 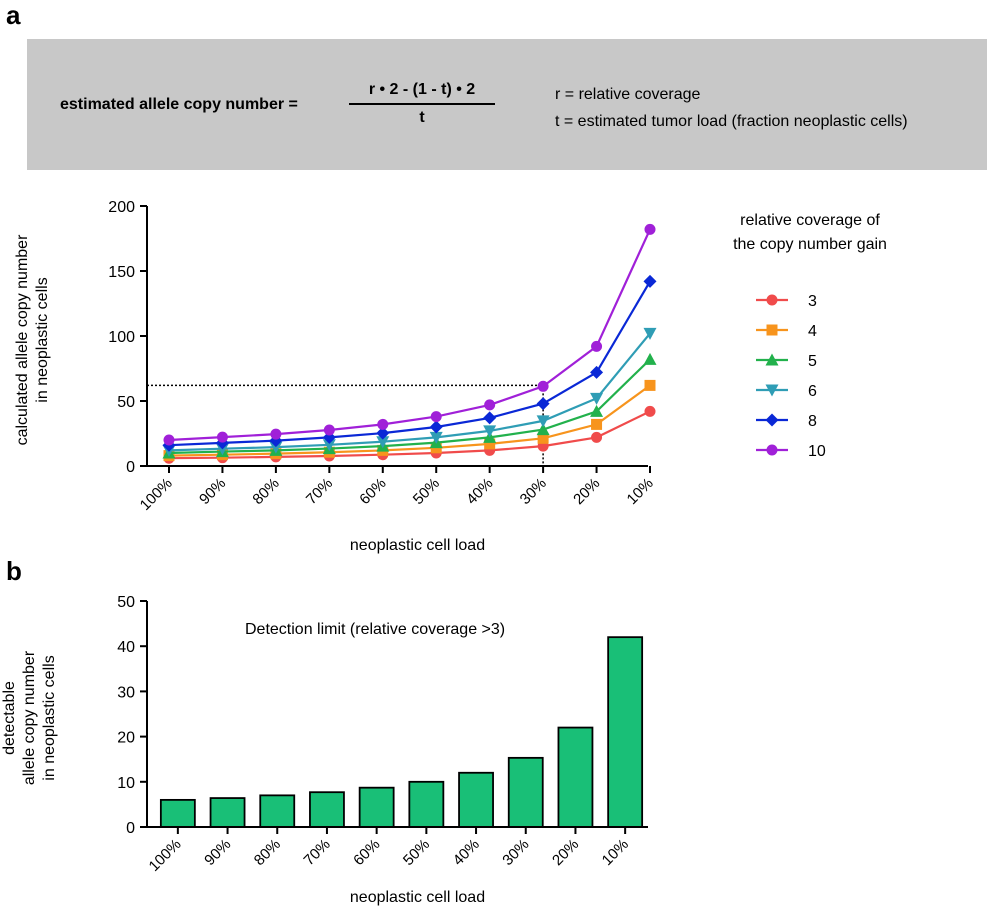 I want to click on bar-100%, so click(x=177, y=813).